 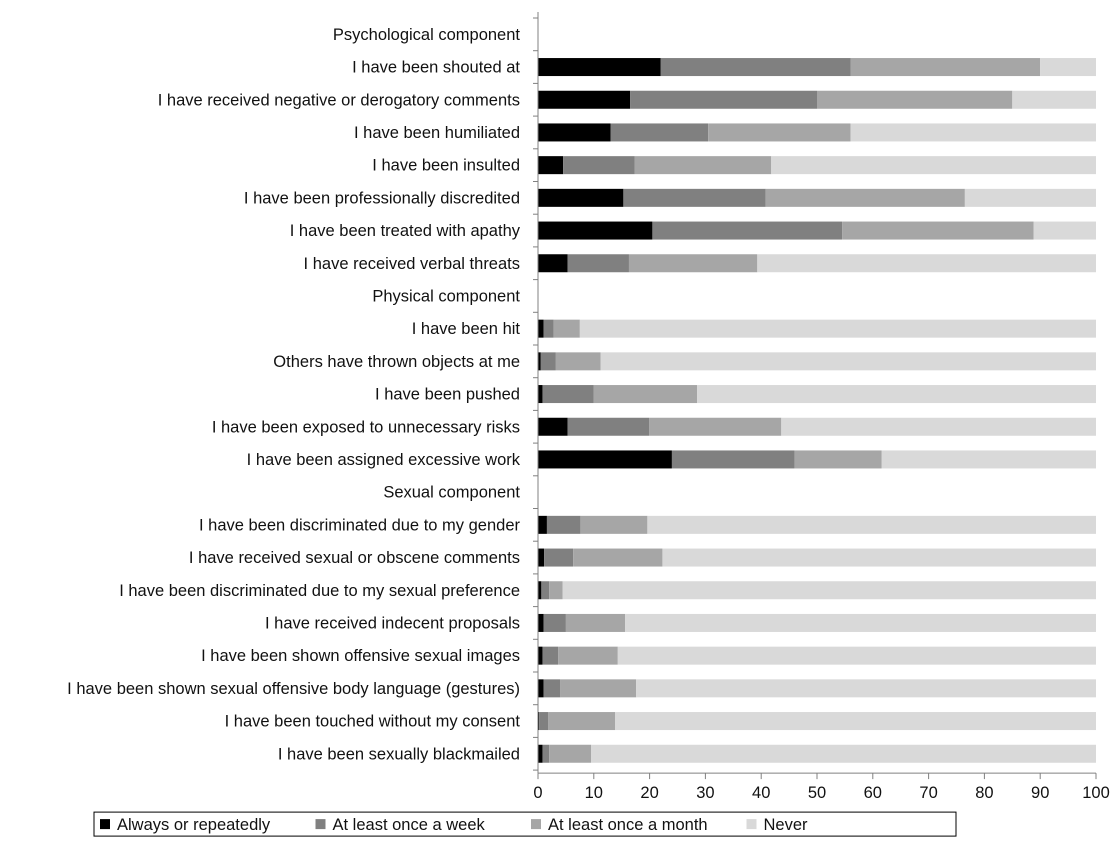 I want to click on category-label: I have been professionally discredited, so click(x=382, y=198).